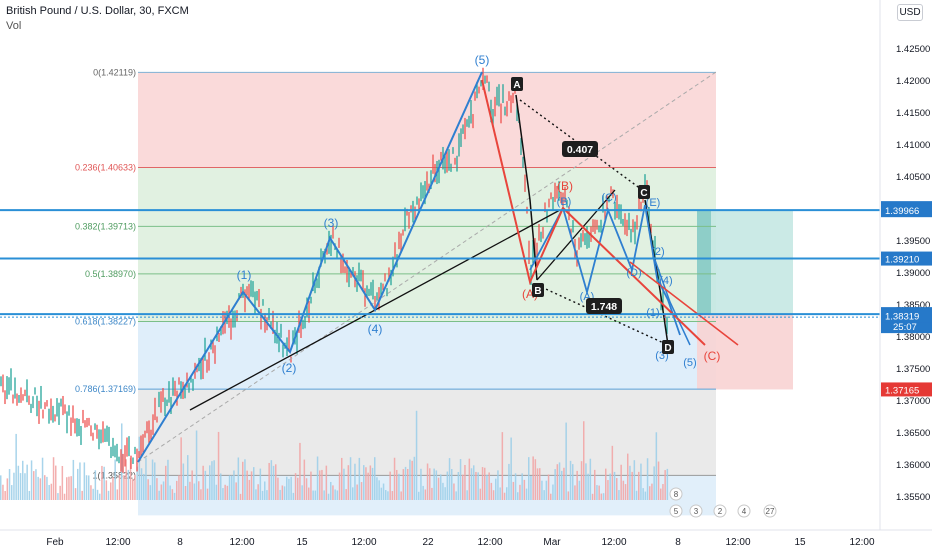 This screenshot has width=932, height=555. Describe the element at coordinates (633, 273) in the screenshot. I see `minor-wave-label: (D)` at that location.